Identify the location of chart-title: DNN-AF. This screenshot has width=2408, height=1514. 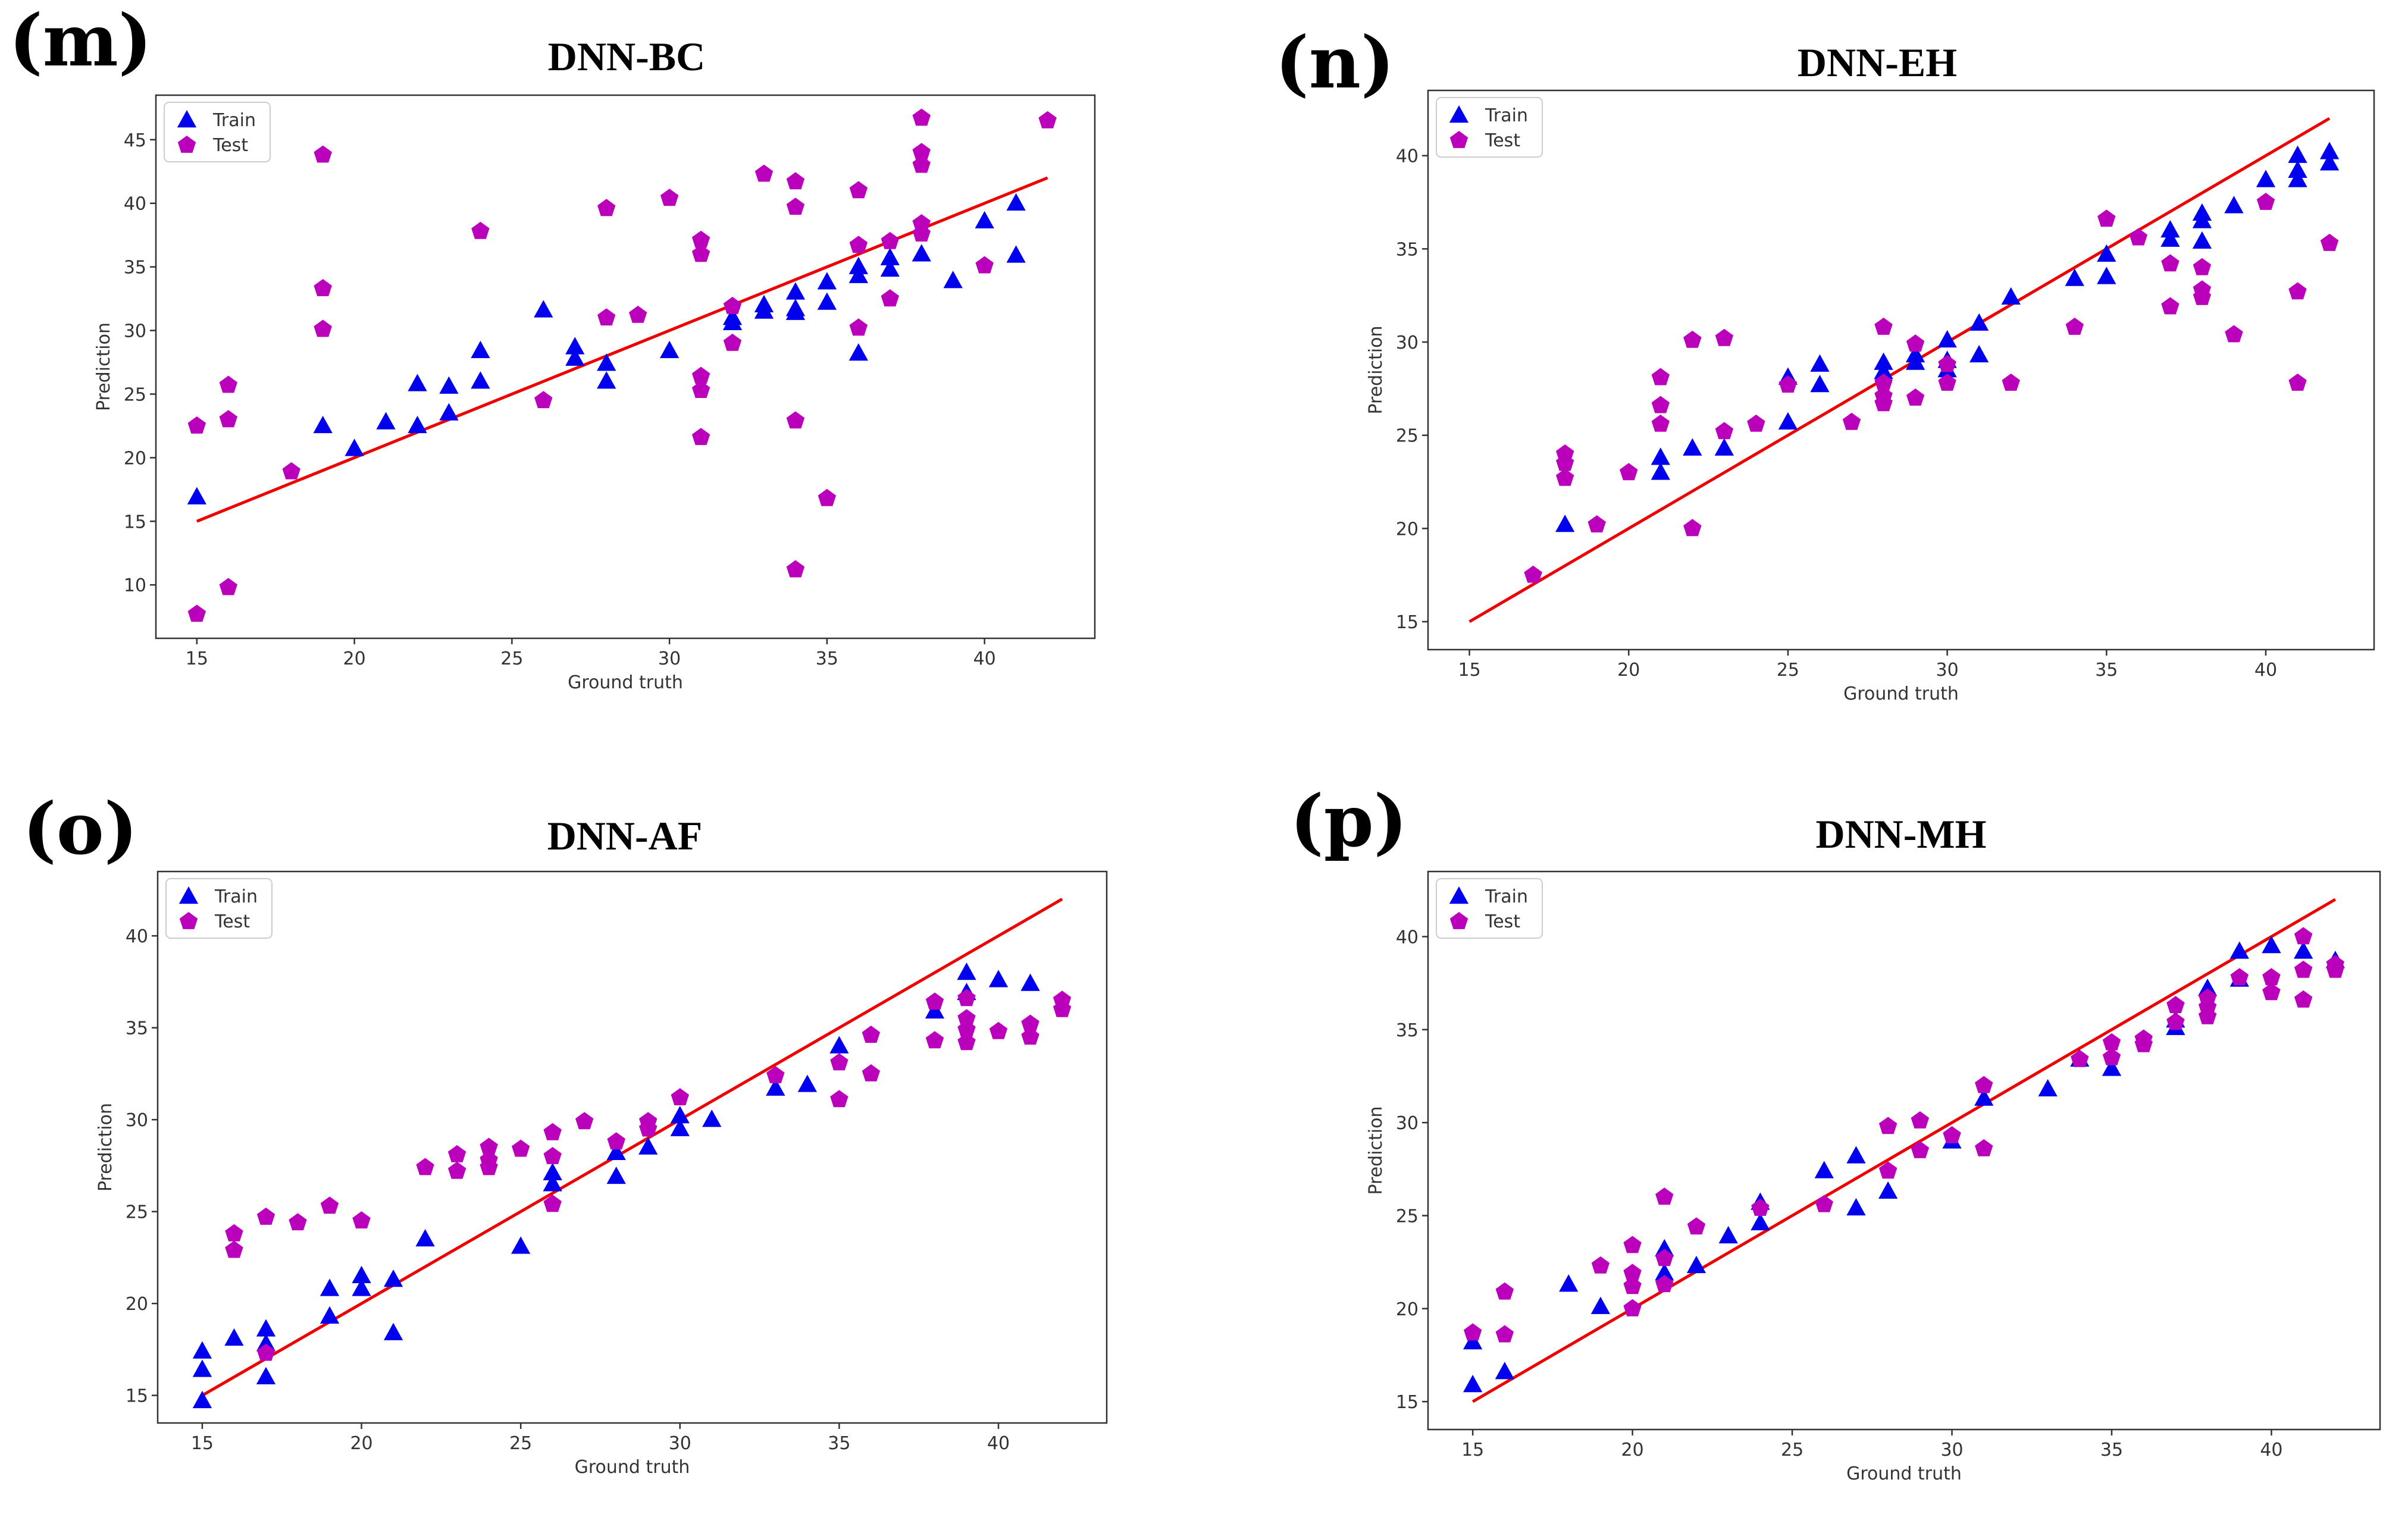
(625, 835).